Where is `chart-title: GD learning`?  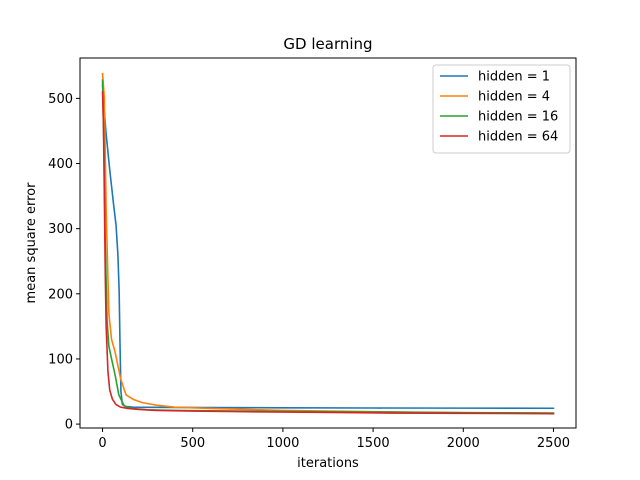 chart-title: GD learning is located at coordinates (327, 44).